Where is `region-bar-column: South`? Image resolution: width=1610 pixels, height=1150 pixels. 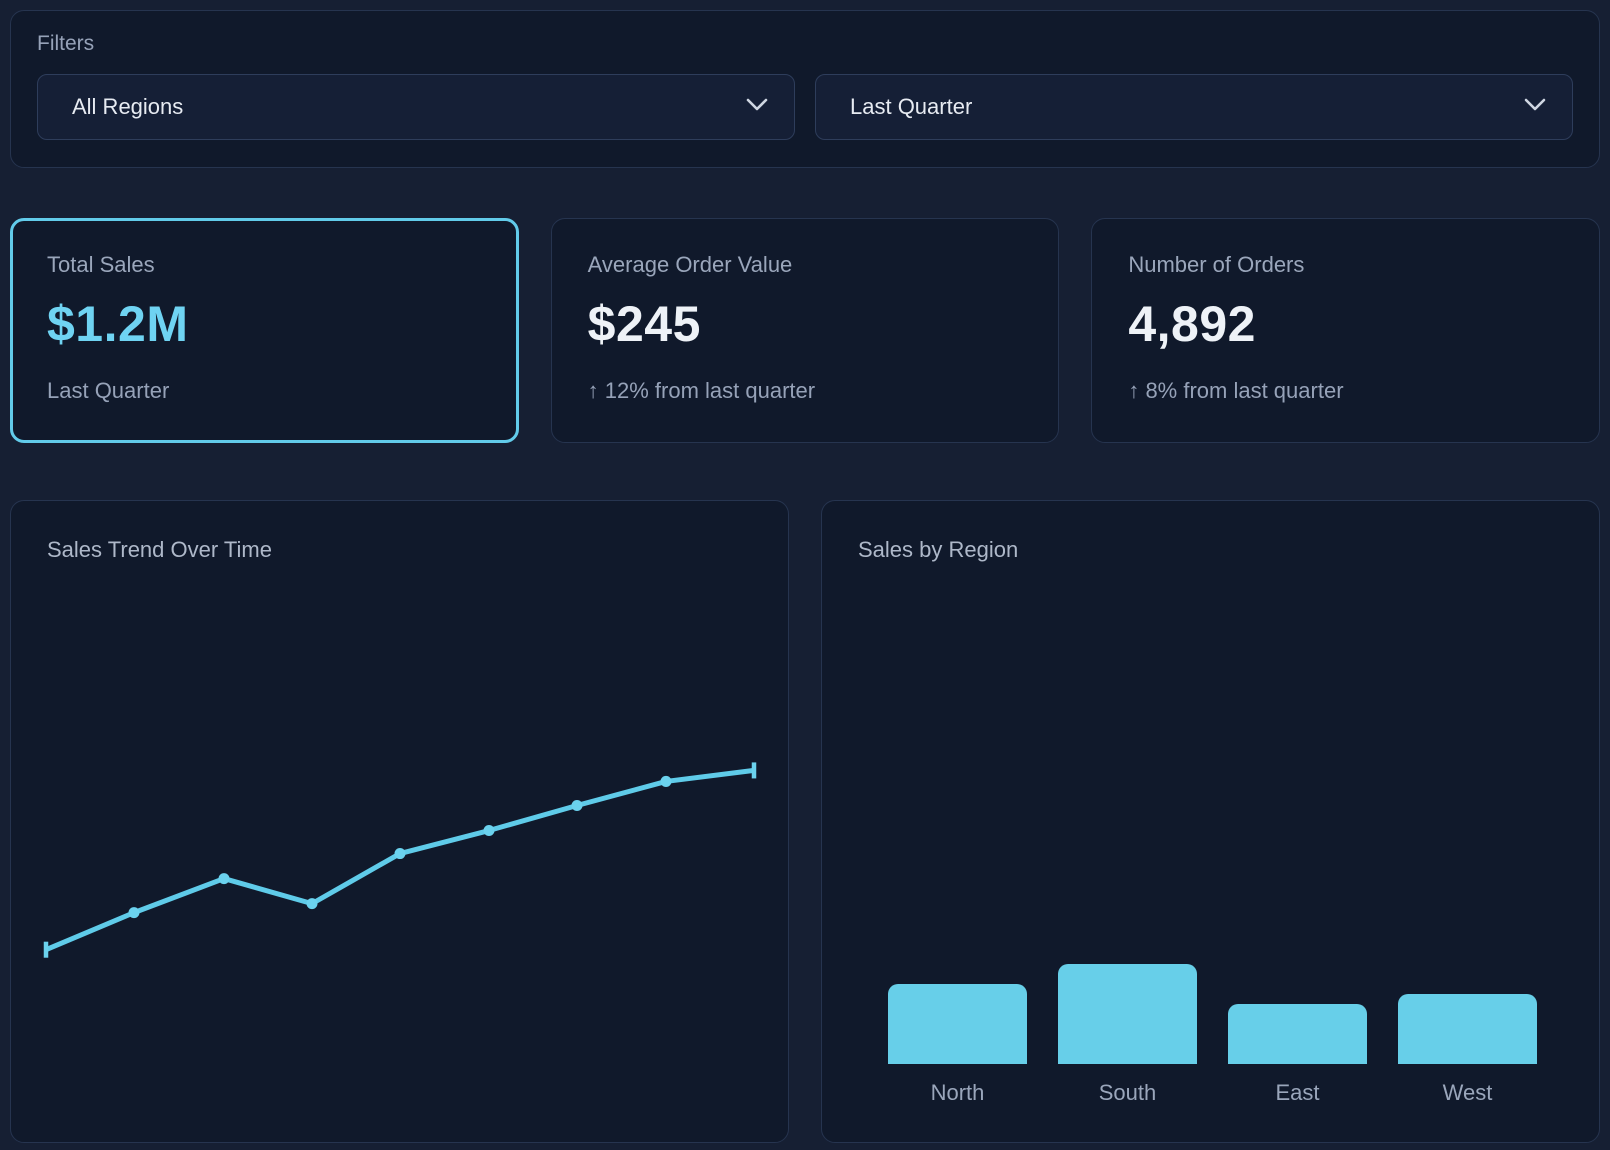
region-bar-column: South is located at coordinates (1127, 1035).